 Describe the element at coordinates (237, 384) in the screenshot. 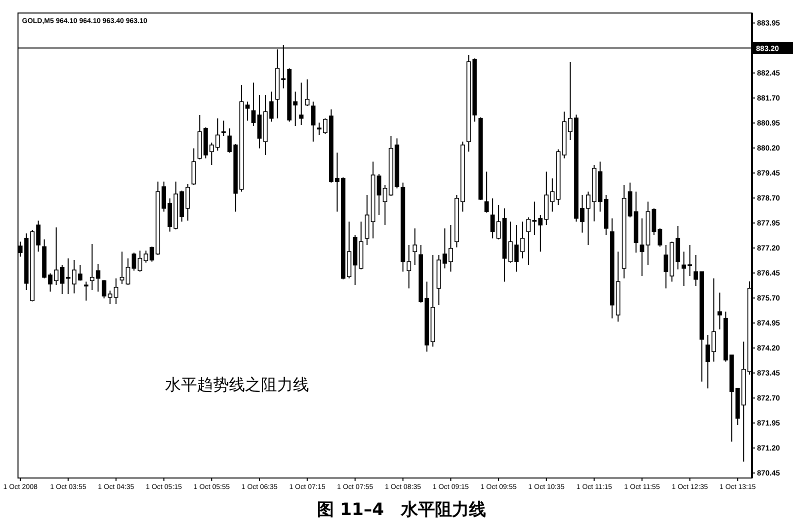

I see `annotation: 水平趋势线之阻力线` at that location.